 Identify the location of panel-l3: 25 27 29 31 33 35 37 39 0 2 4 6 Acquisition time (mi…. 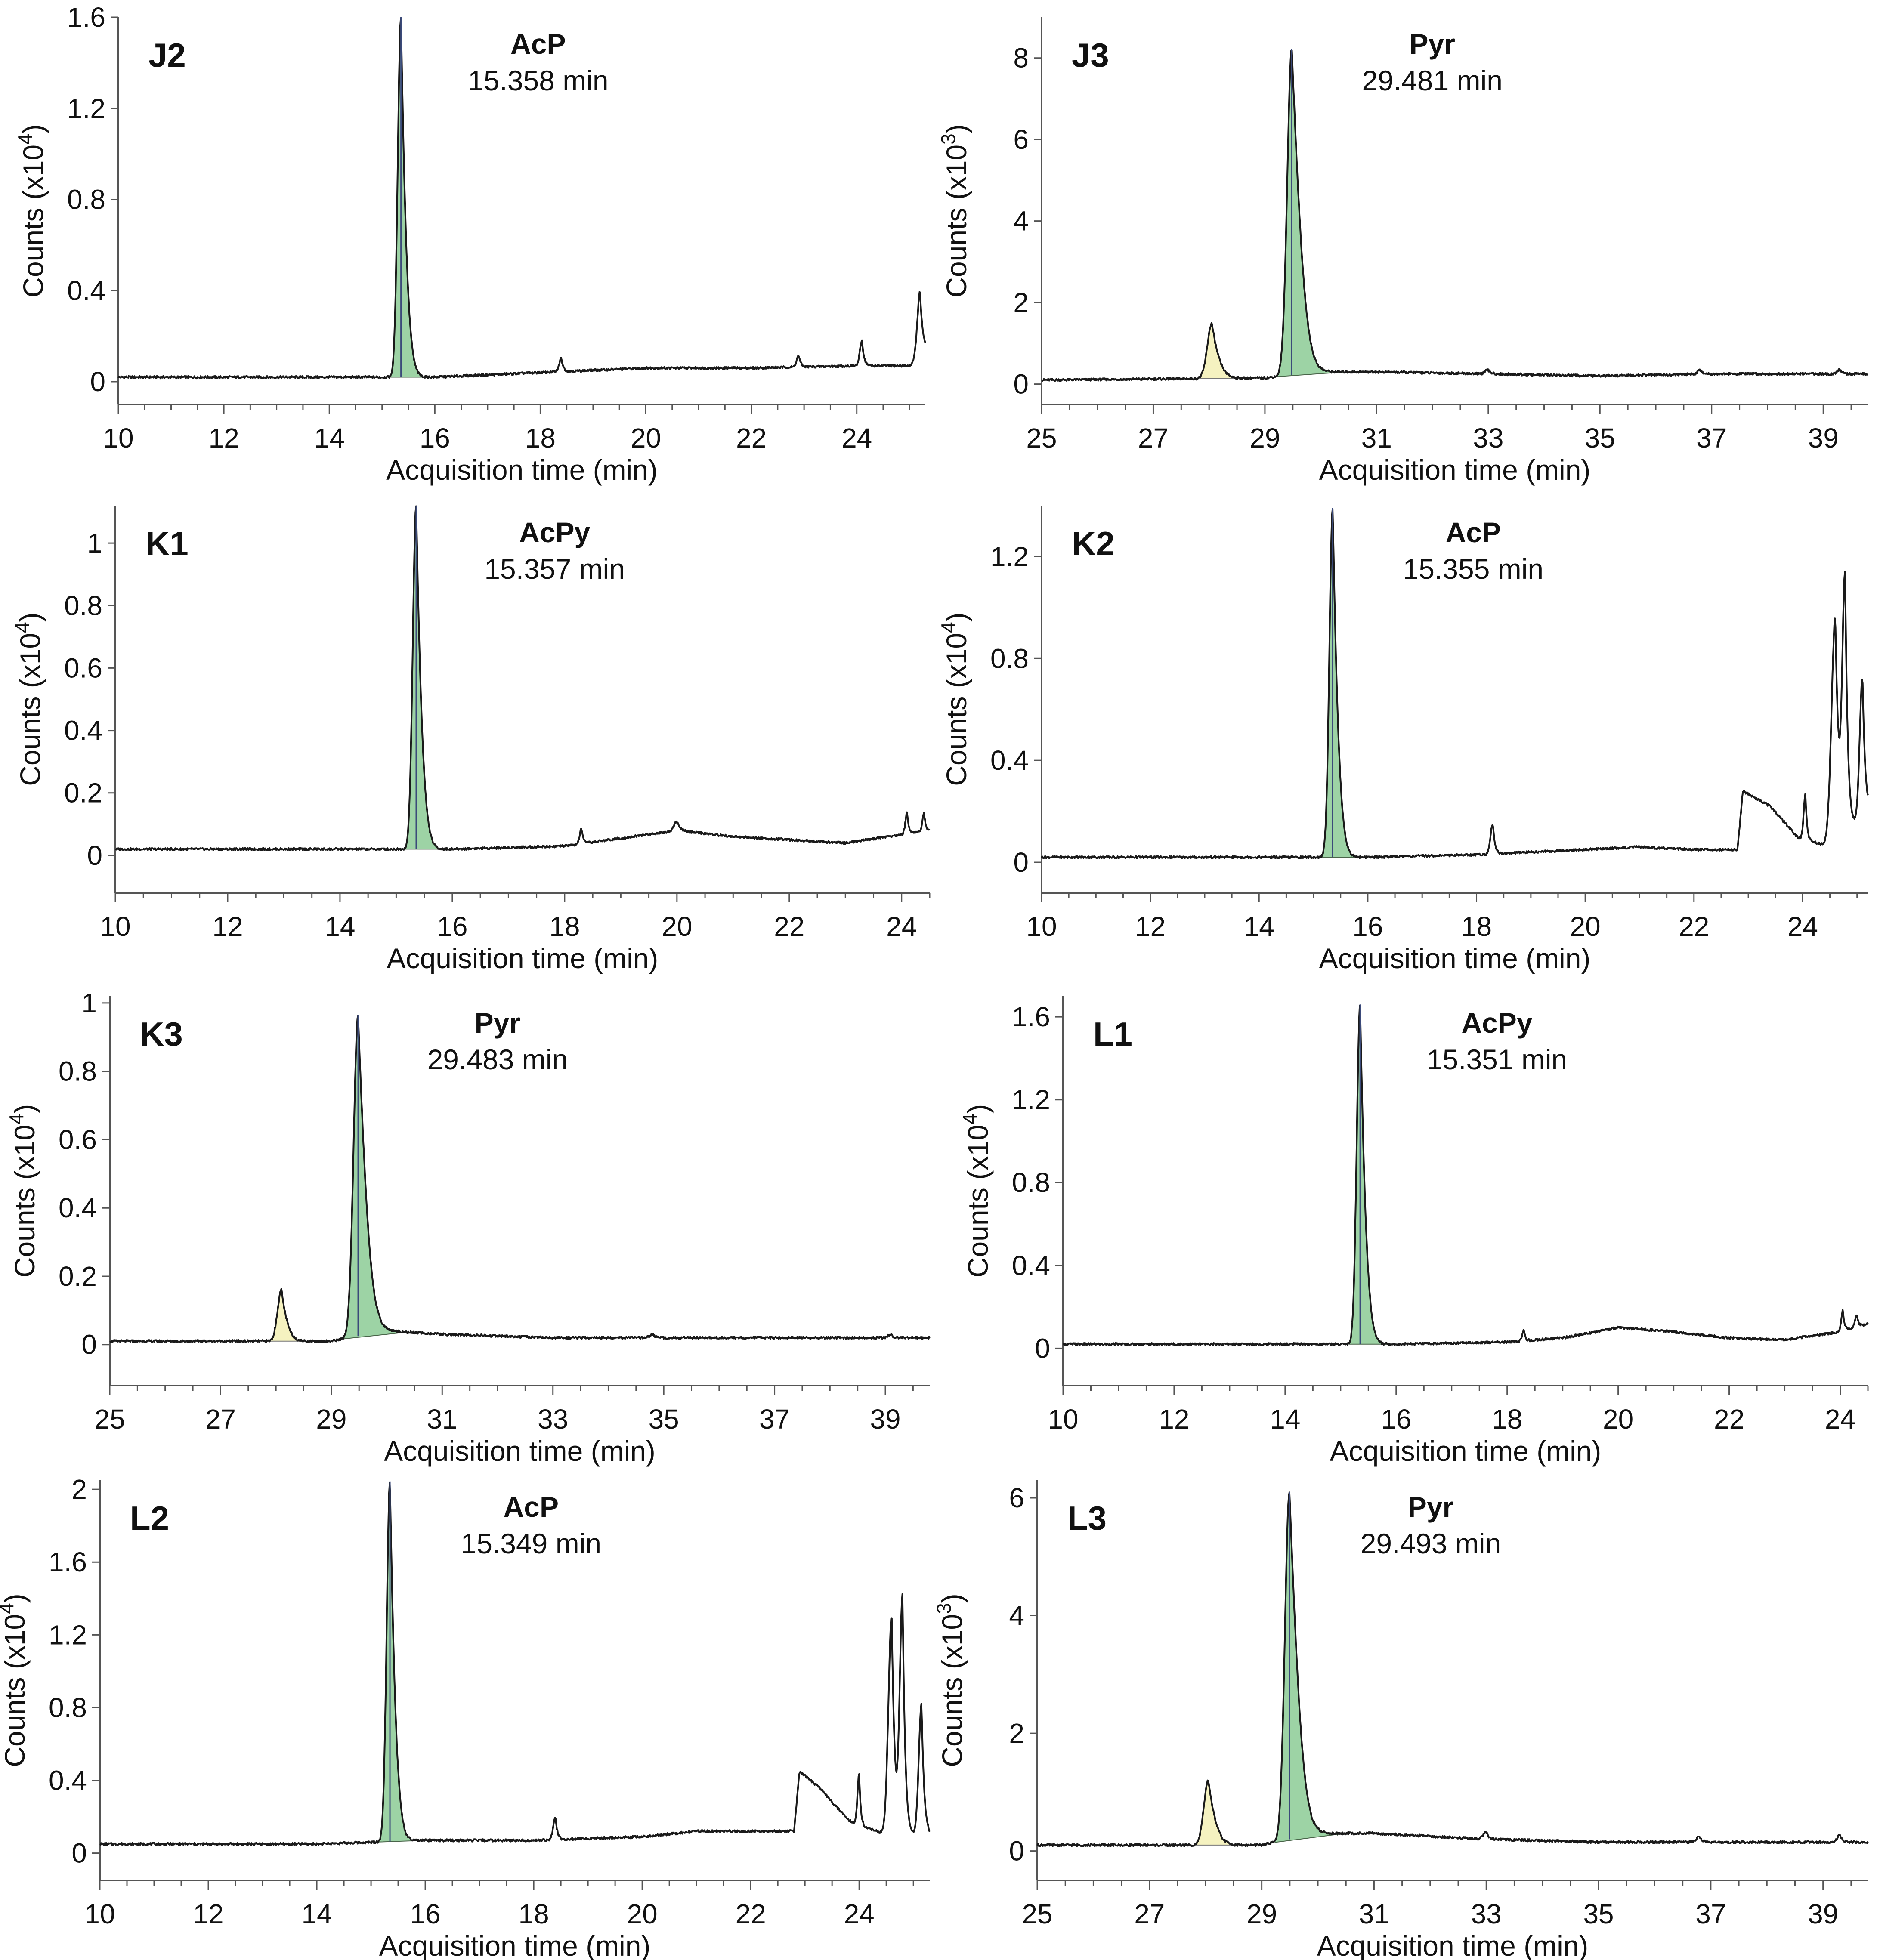
(1401, 1720).